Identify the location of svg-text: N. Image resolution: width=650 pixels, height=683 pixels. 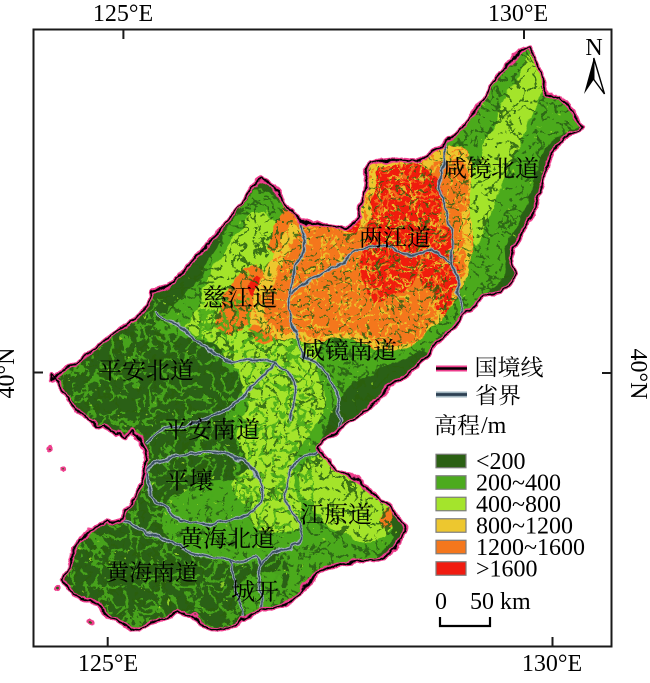
(593, 48).